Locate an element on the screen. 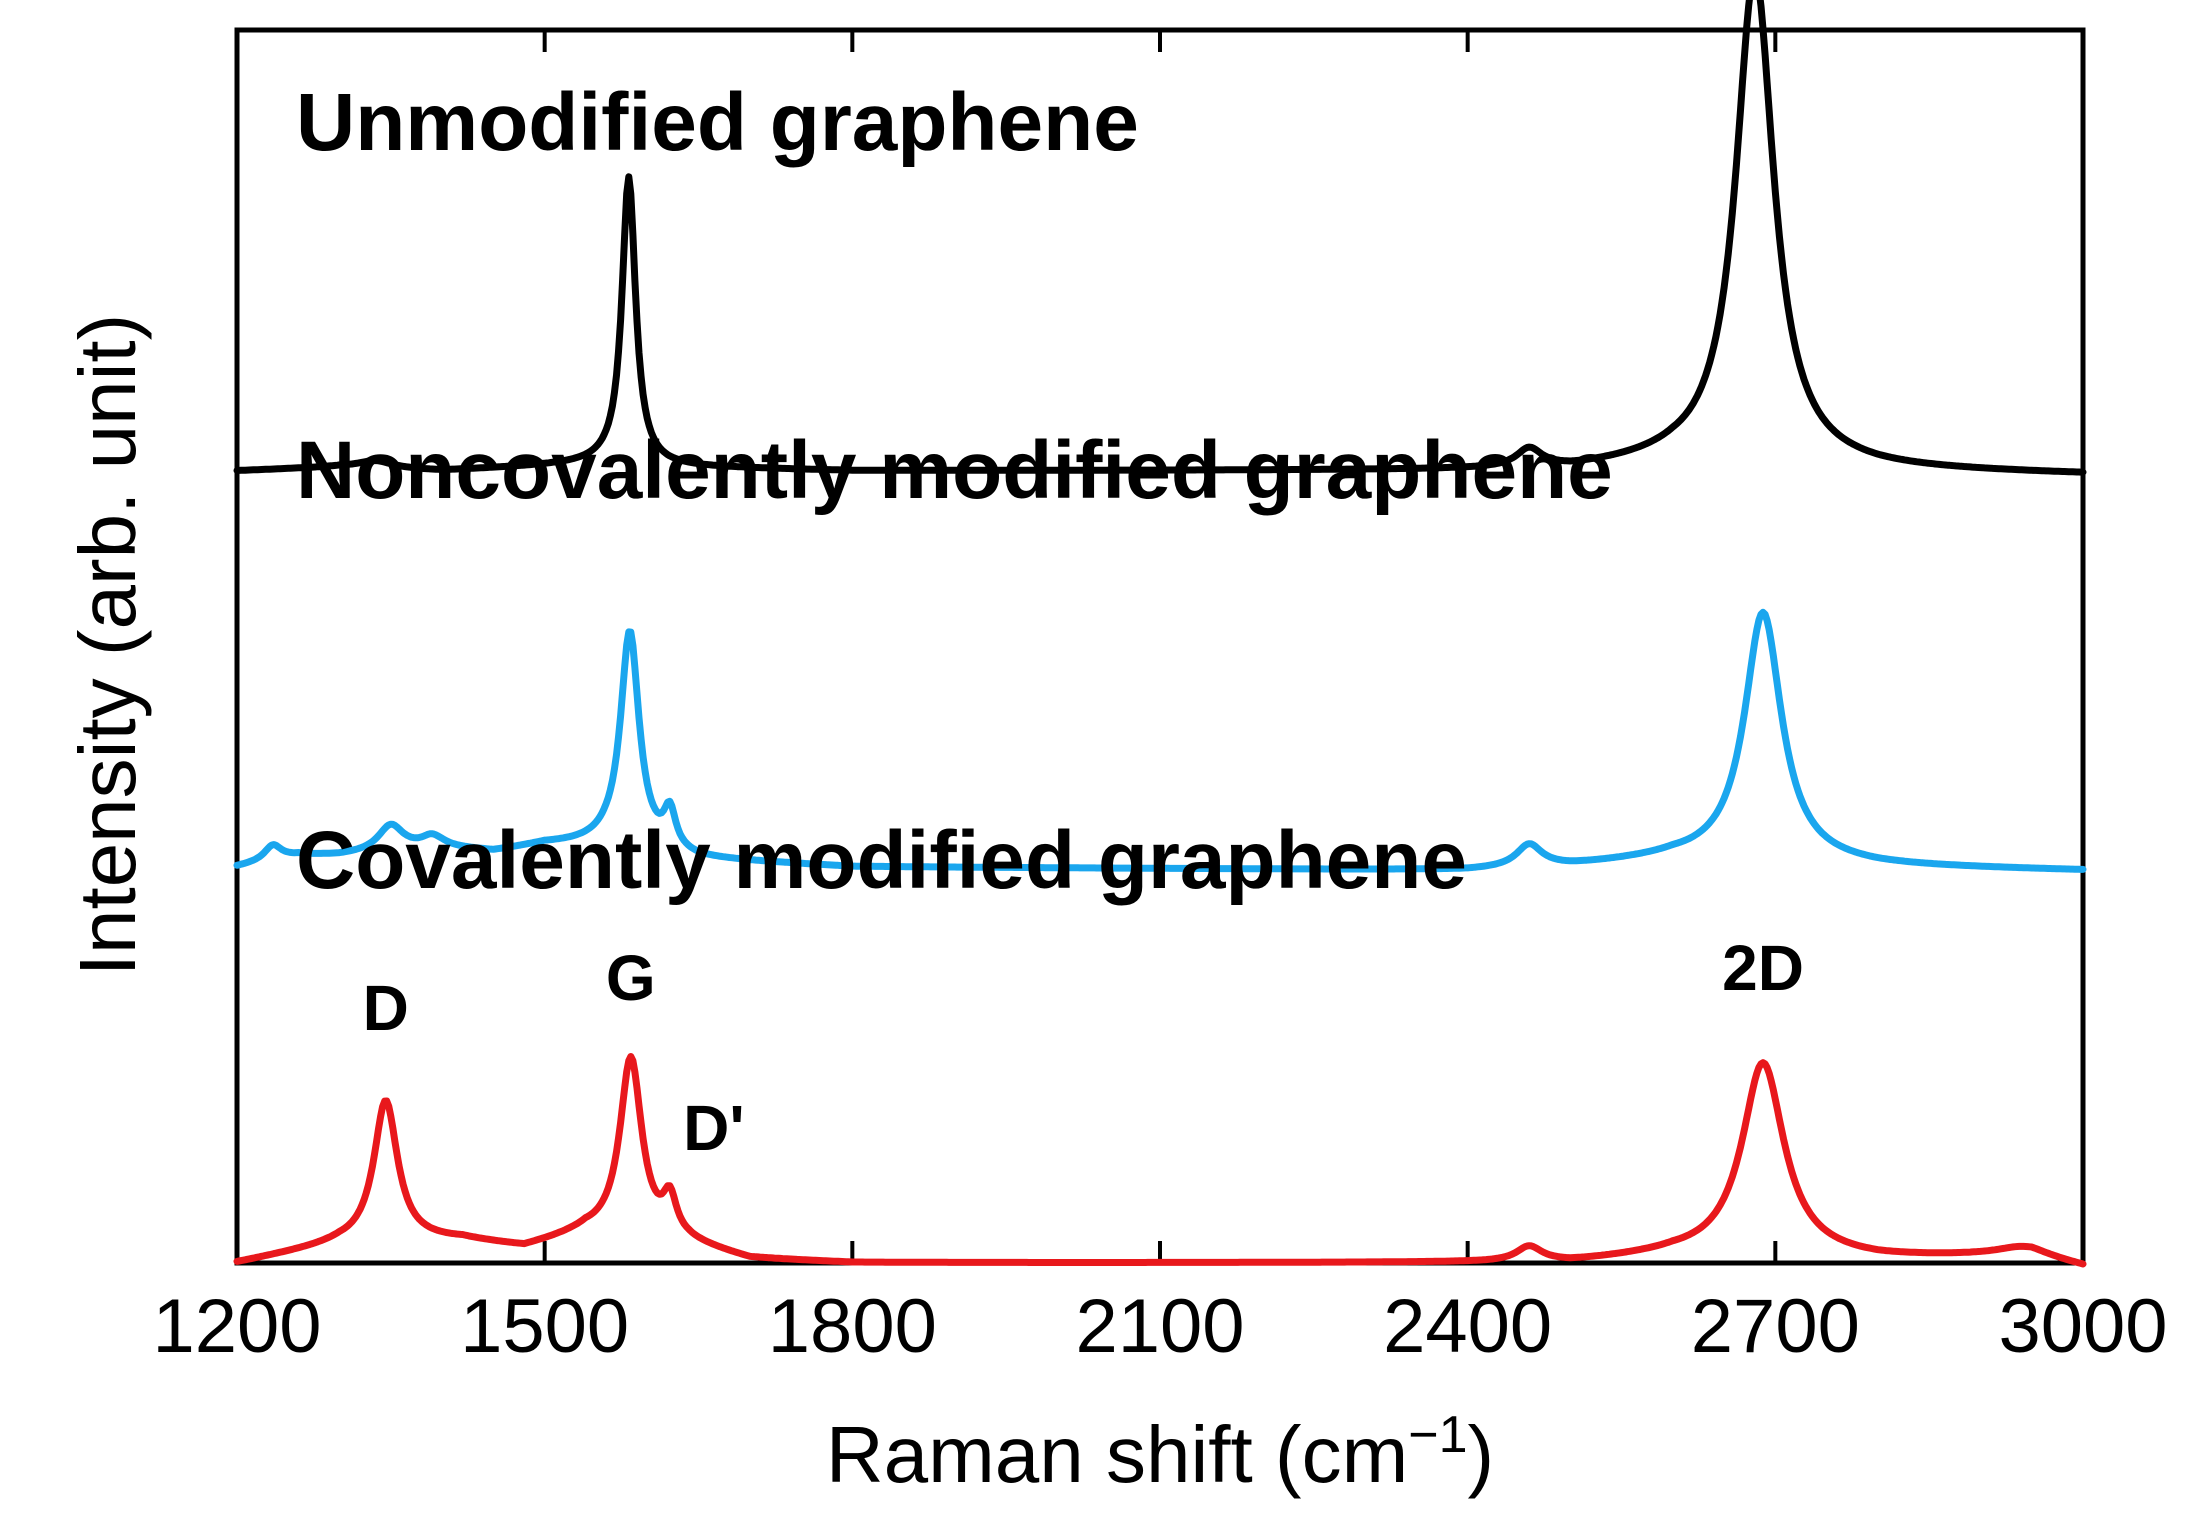 This screenshot has height=1532, width=2211. x-tick-label: 1800 is located at coordinates (852, 1326).